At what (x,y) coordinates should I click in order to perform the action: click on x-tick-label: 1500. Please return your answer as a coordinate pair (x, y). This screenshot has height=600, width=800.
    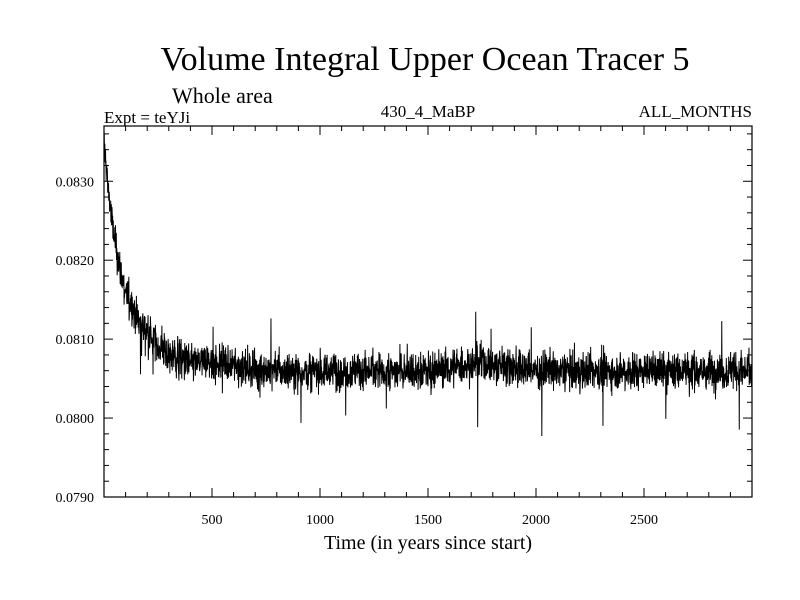
    Looking at the image, I should click on (428, 520).